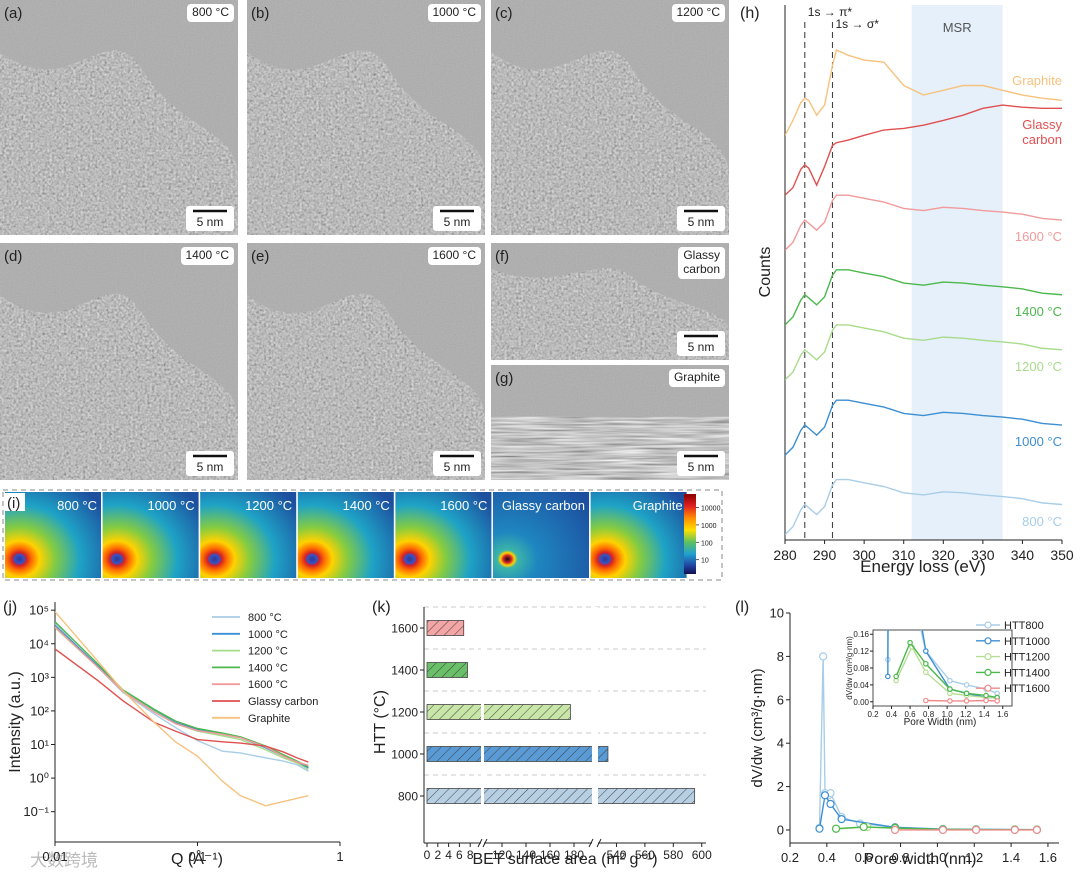  I want to click on y-tick-label: 1400, so click(404, 671).